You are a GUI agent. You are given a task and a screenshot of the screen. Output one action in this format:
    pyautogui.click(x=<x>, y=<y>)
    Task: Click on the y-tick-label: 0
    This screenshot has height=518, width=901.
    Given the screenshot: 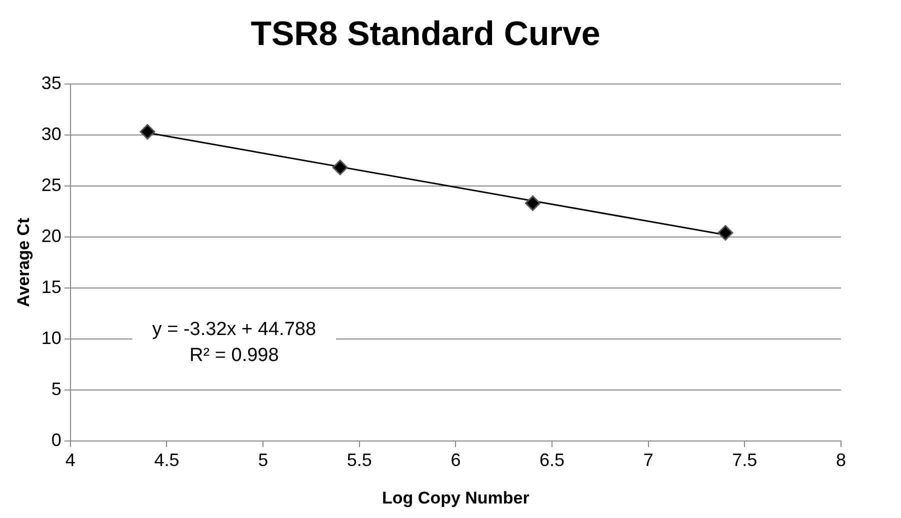 What is the action you would take?
    pyautogui.click(x=56, y=440)
    